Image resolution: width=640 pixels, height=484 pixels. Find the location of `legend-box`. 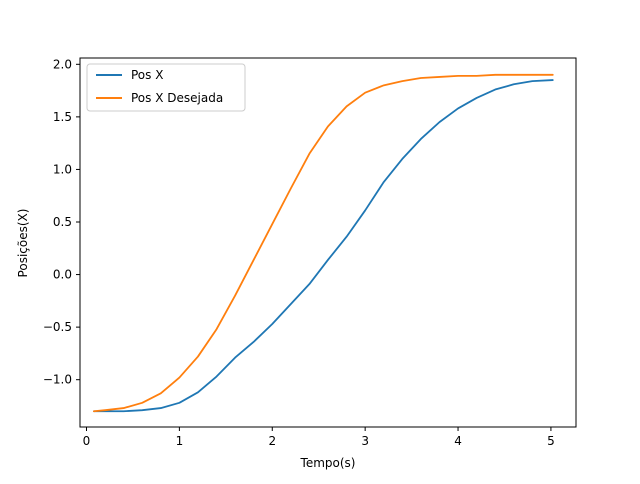

legend-box is located at coordinates (166, 87).